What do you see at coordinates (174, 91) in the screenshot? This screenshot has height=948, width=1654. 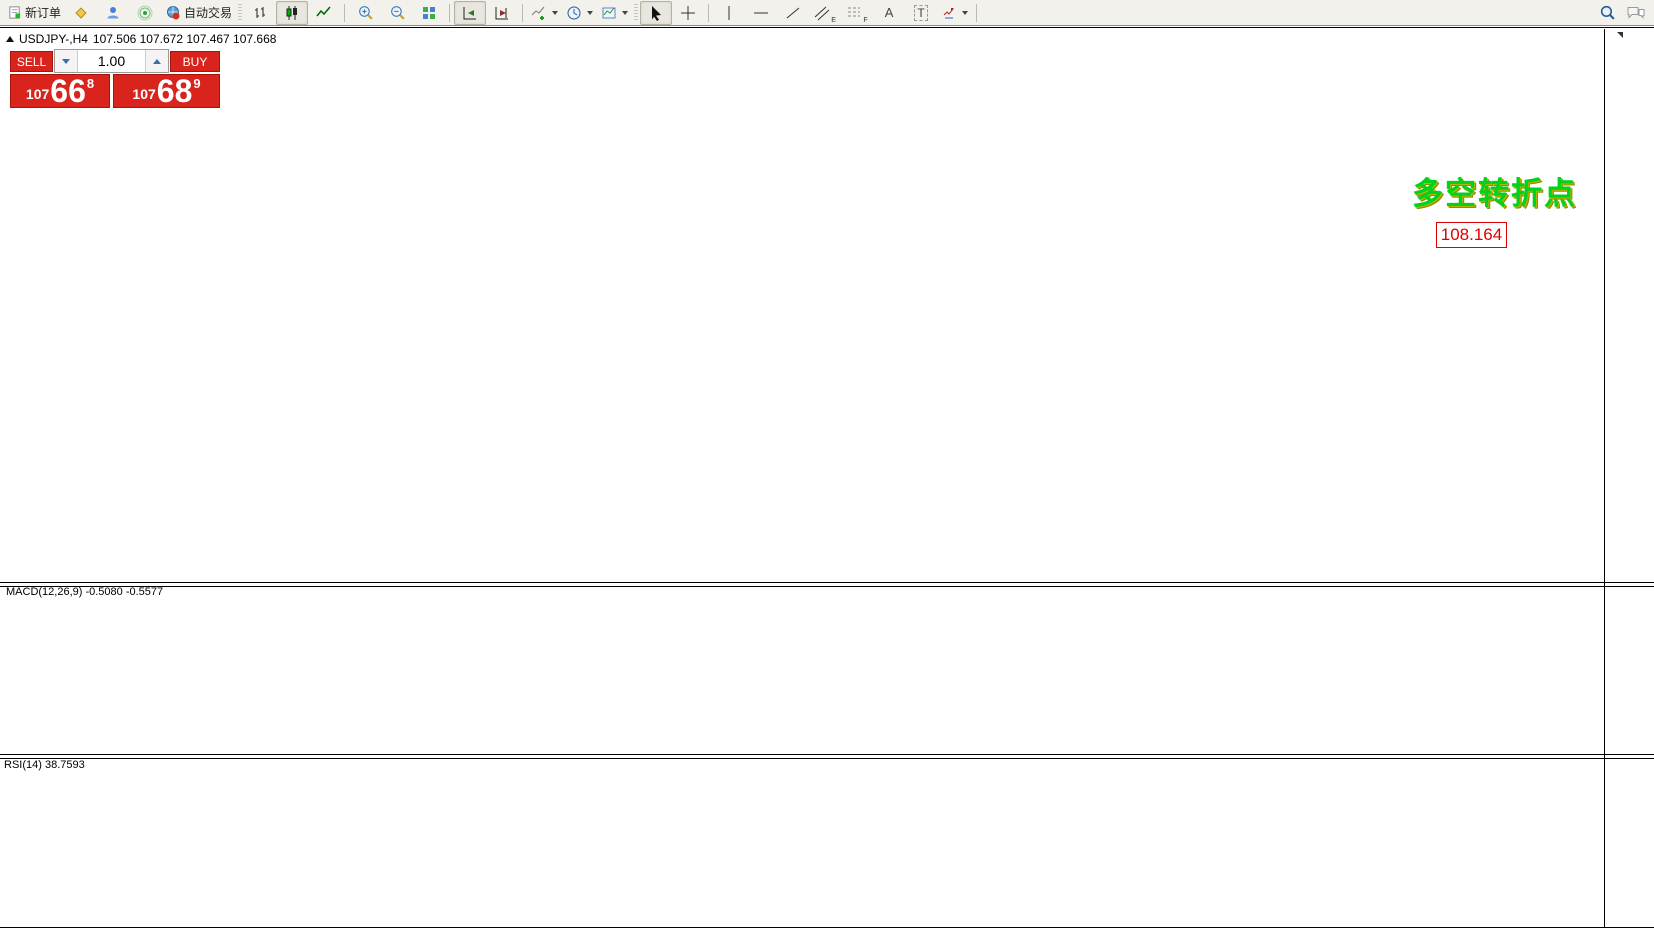 I see `buy-price-main: 68` at bounding box center [174, 91].